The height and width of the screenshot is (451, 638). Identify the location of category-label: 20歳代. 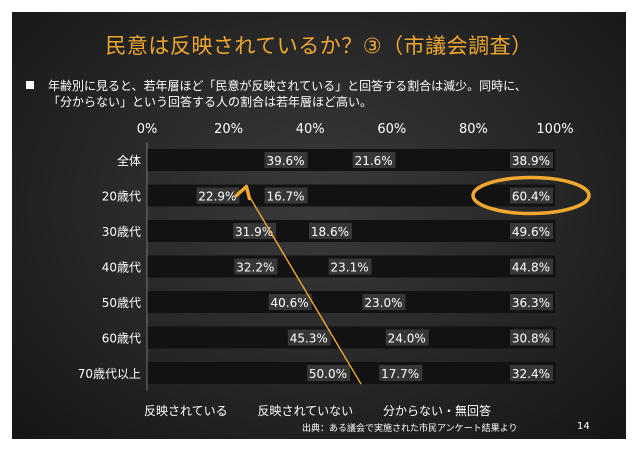
(121, 197).